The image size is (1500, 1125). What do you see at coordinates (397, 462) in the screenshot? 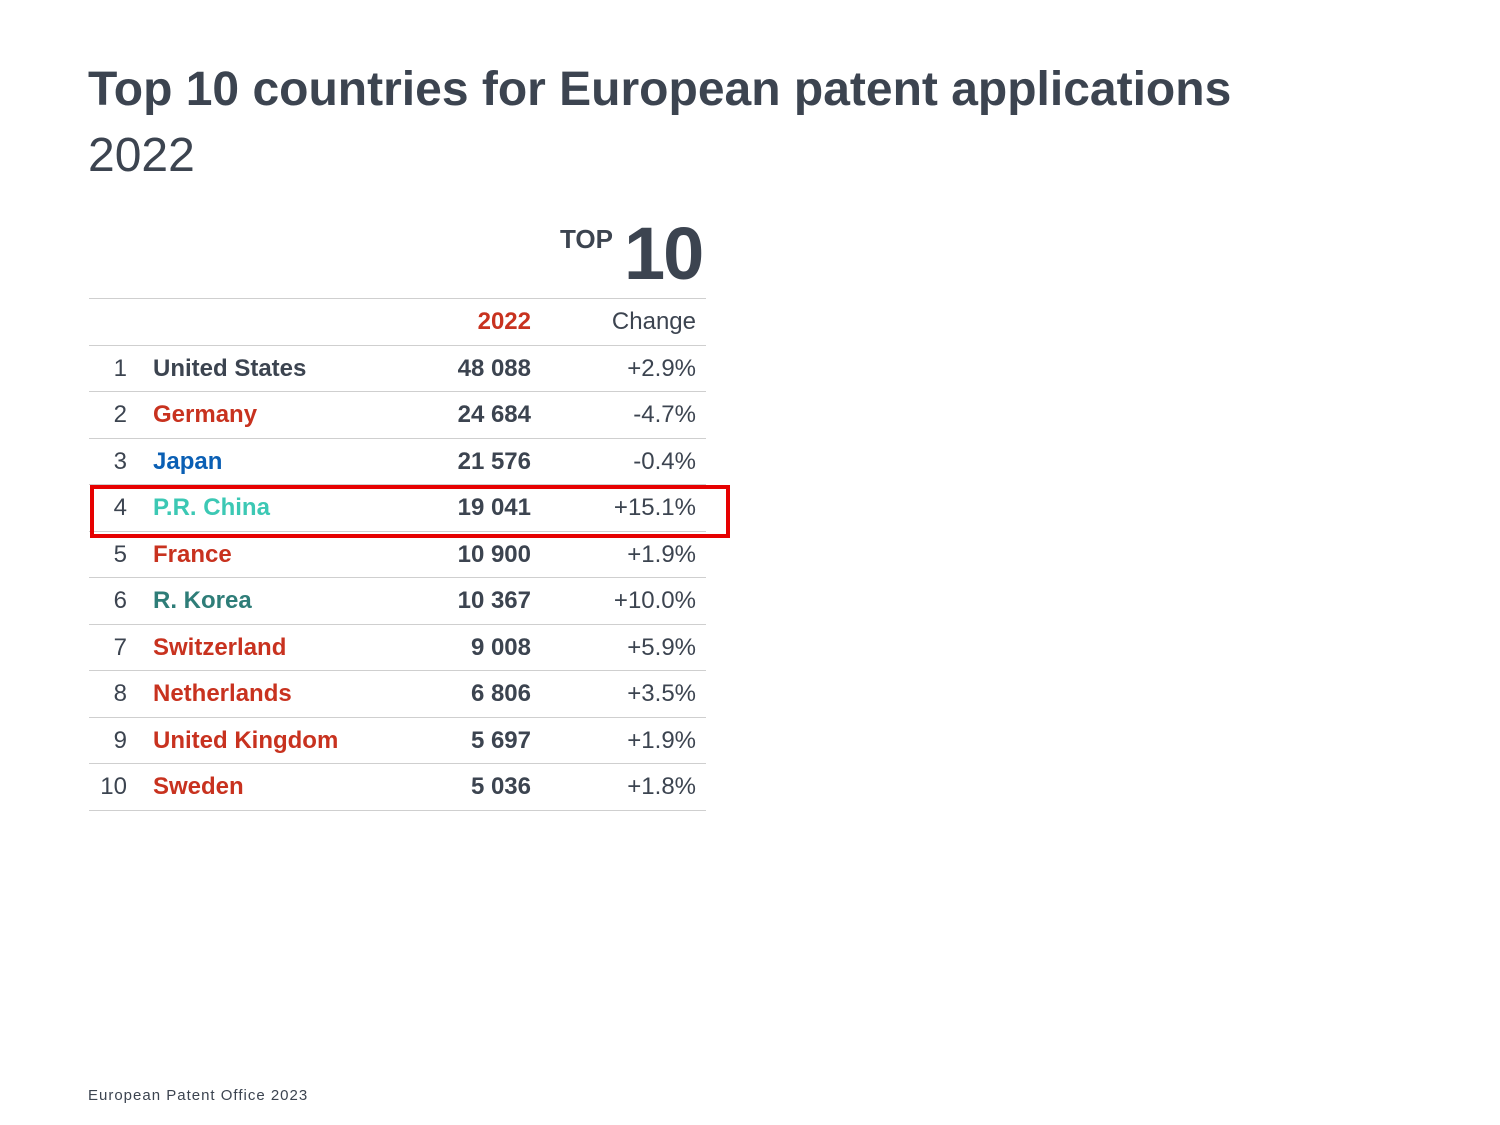
I see `table-row: 3 Japan 21 576 -0.4%` at bounding box center [397, 462].